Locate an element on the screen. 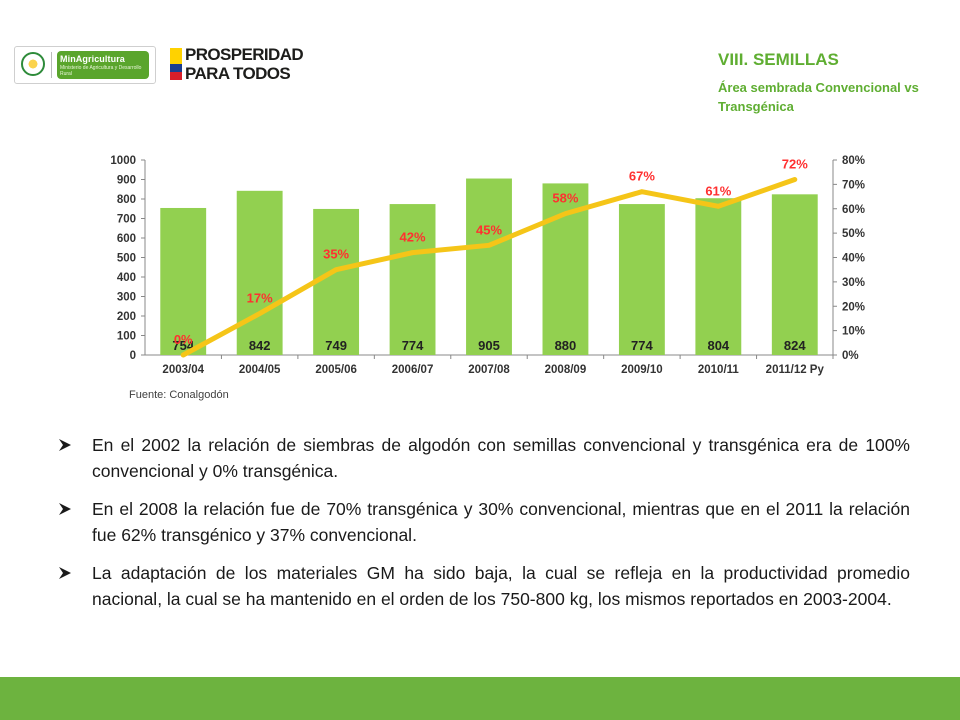  y-left-tick-label: 300 is located at coordinates (126, 298).